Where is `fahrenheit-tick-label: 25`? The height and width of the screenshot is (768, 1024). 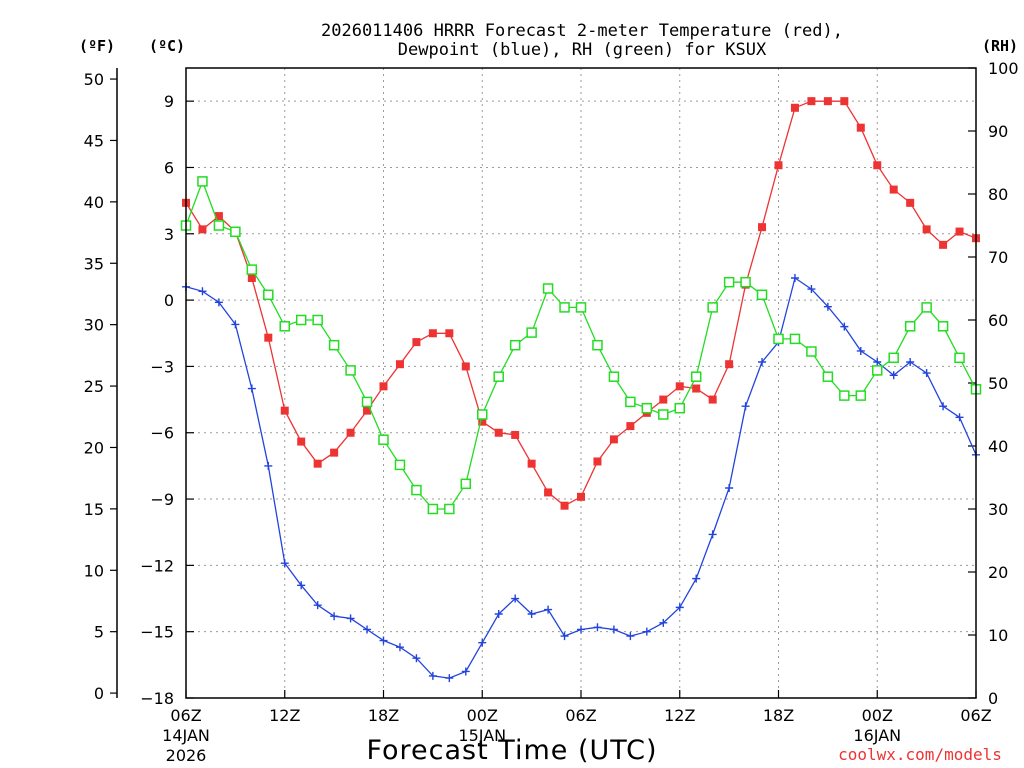 fahrenheit-tick-label: 25 is located at coordinates (94, 386).